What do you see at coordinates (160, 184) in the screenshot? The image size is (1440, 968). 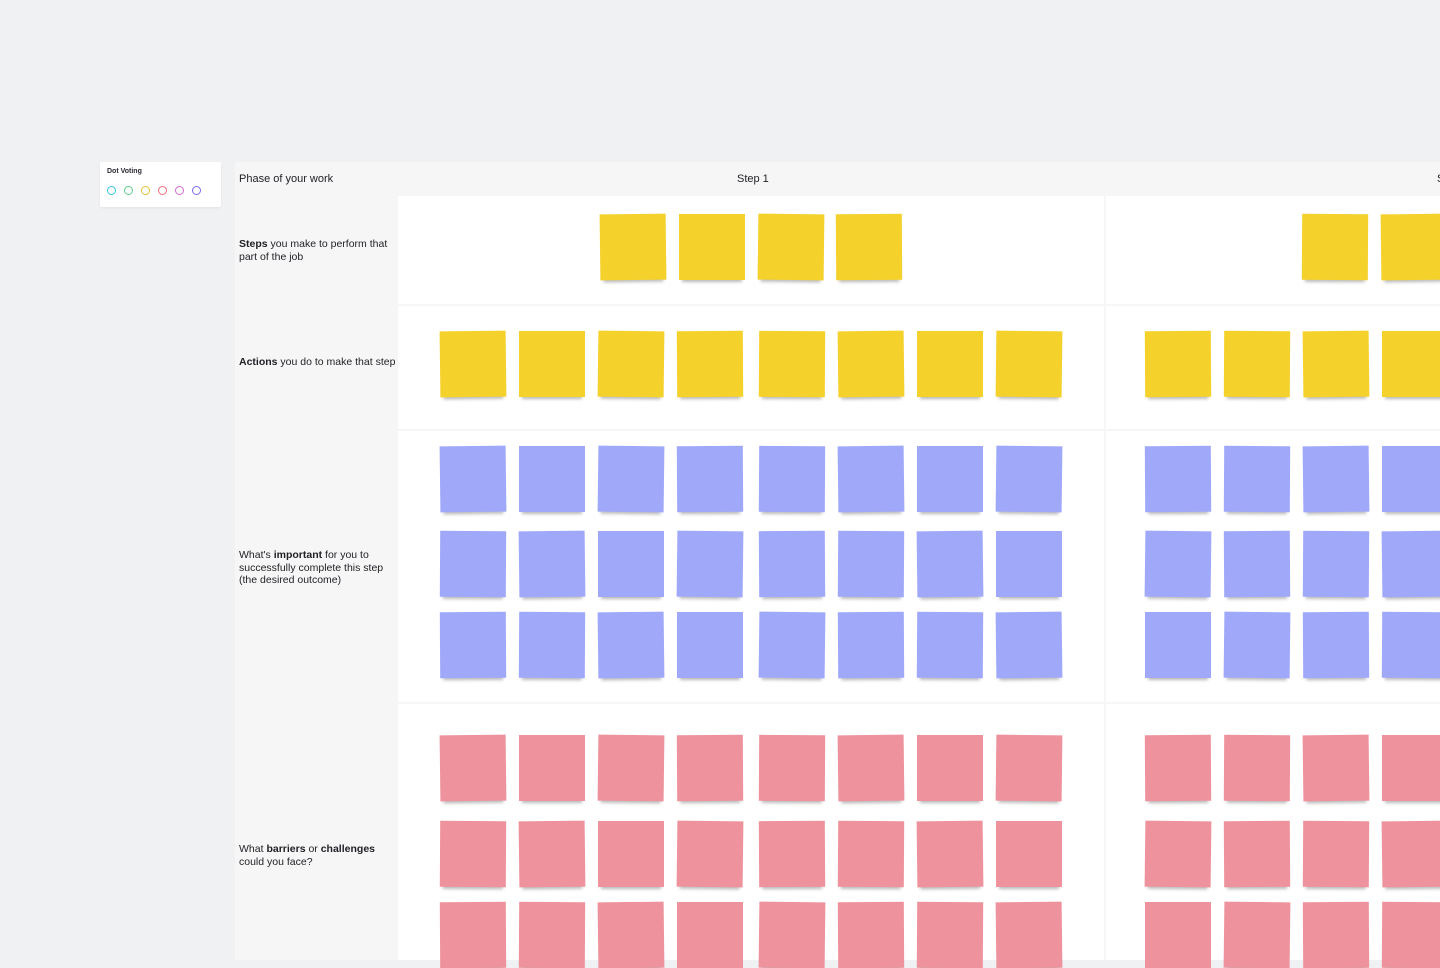 I see `dot-voting-widget: Dot Voting` at bounding box center [160, 184].